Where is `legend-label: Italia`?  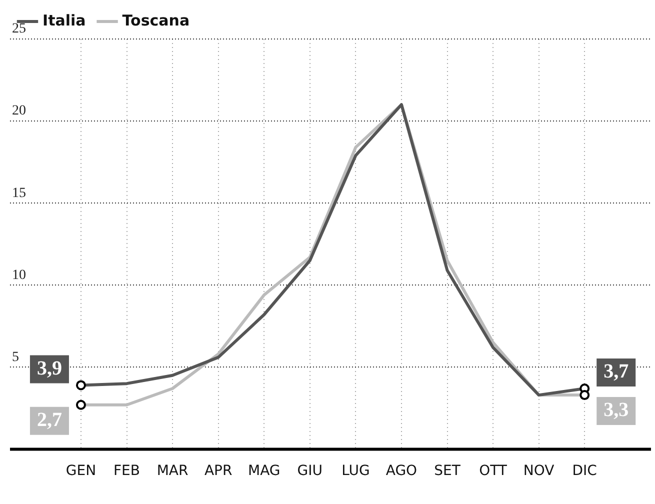 legend-label: Italia is located at coordinates (64, 20).